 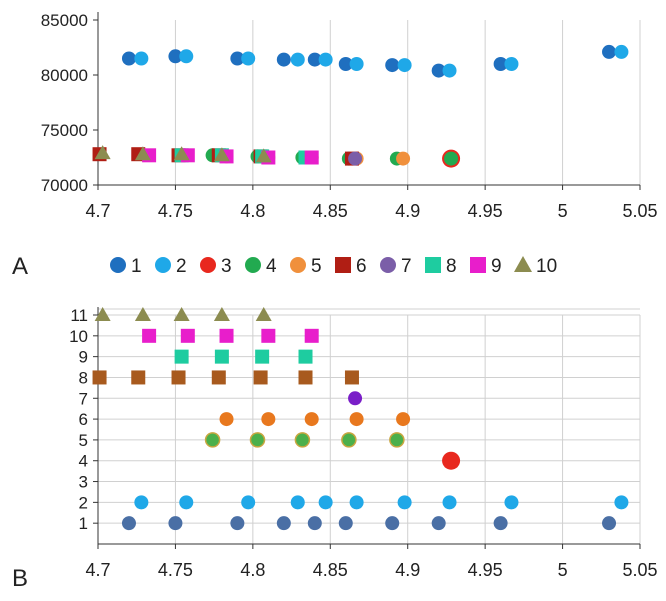 What do you see at coordinates (64, 20) in the screenshot?
I see `y-tick-label: 85000` at bounding box center [64, 20].